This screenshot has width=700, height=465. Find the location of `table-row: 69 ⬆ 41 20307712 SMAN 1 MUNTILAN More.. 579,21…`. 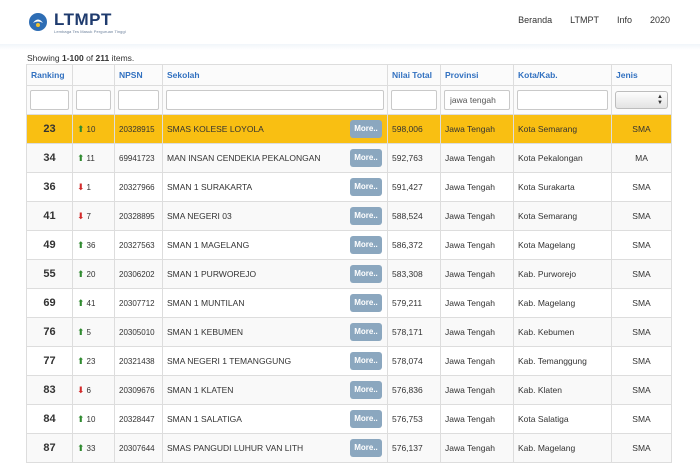

table-row: 69 ⬆ 41 20307712 SMAN 1 MUNTILAN More.. 579,21… is located at coordinates (349, 303).